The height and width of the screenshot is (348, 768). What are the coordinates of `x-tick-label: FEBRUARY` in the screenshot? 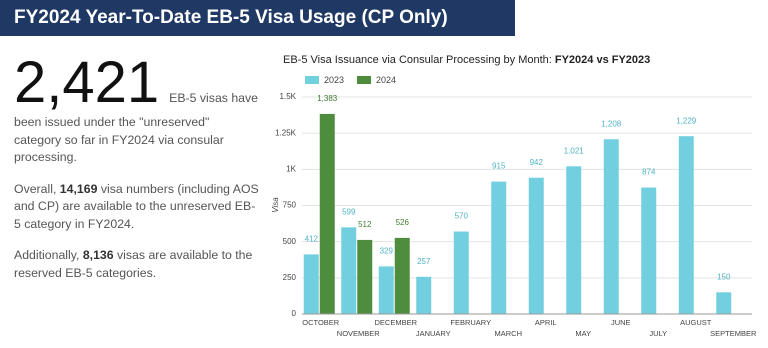 It's located at (470, 322).